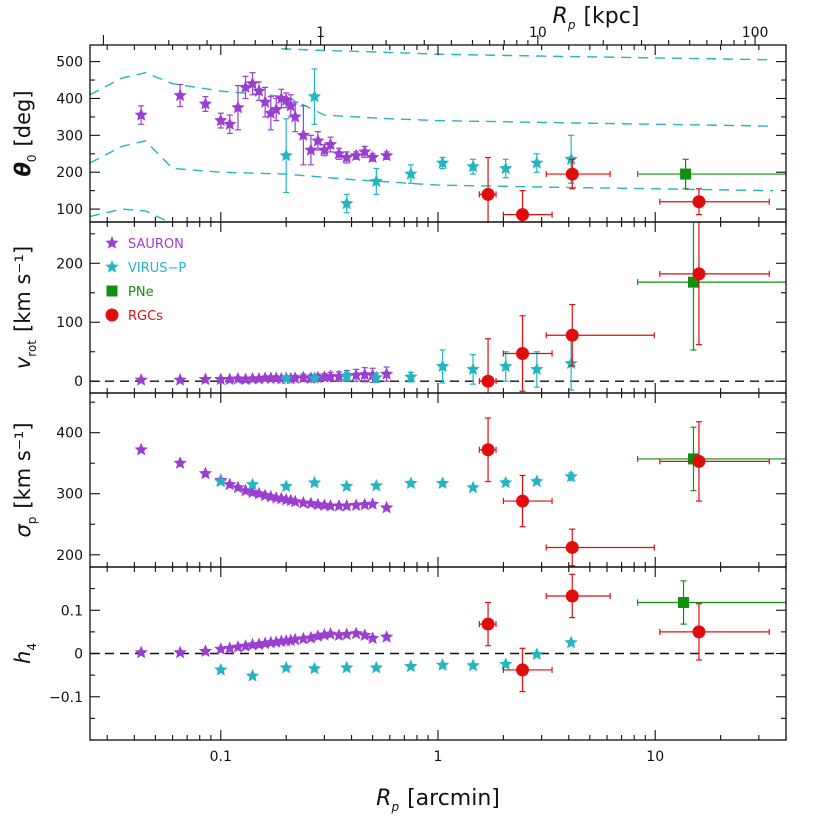 The width and height of the screenshot is (830, 830). Describe the element at coordinates (320, 33) in the screenshot. I see `top-tick-label: 1` at that location.